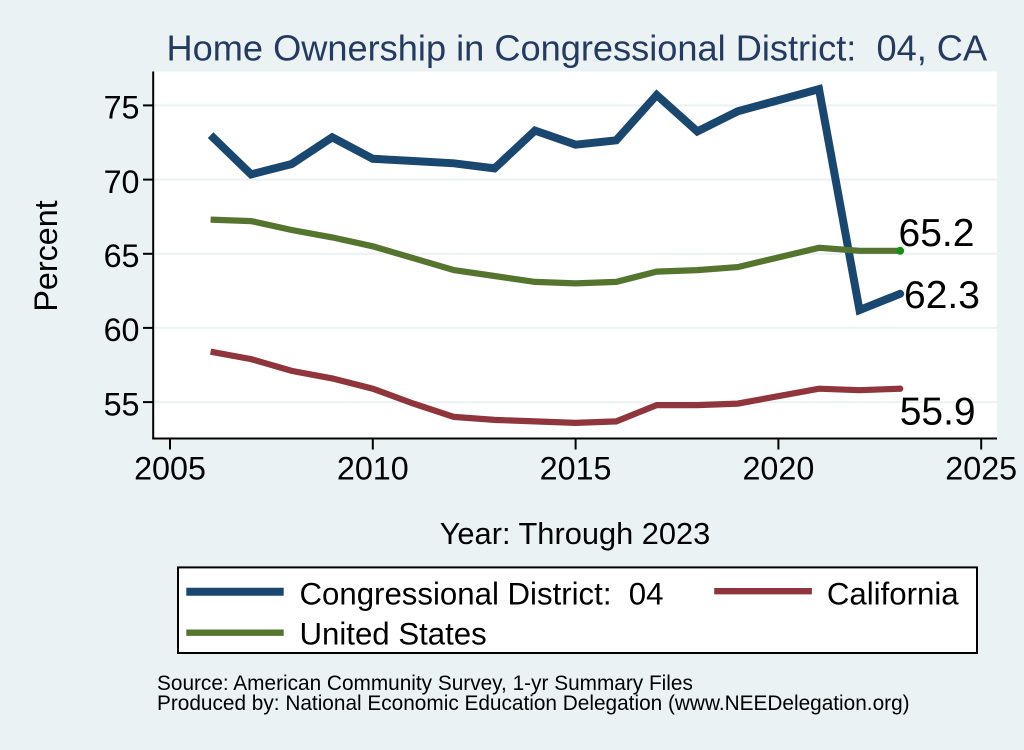 The image size is (1024, 750). I want to click on svg-text: 55.9, so click(938, 411).